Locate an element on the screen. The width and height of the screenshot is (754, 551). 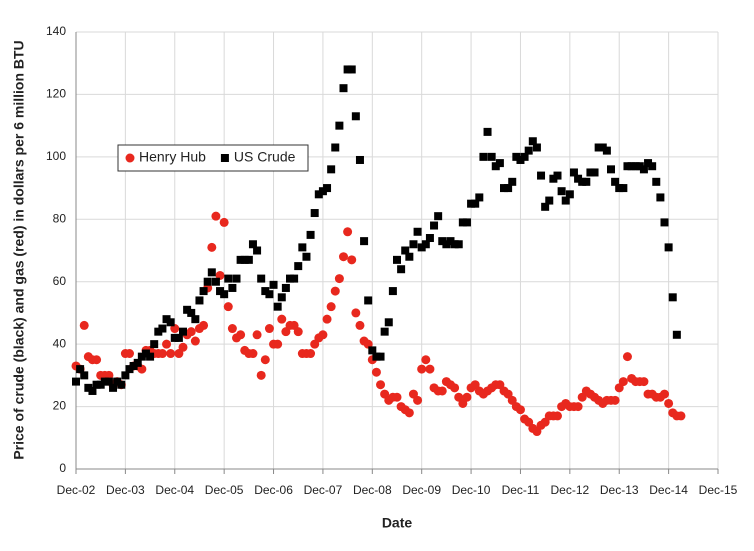
x-tick-label: Dec-06 is located at coordinates (273, 490).